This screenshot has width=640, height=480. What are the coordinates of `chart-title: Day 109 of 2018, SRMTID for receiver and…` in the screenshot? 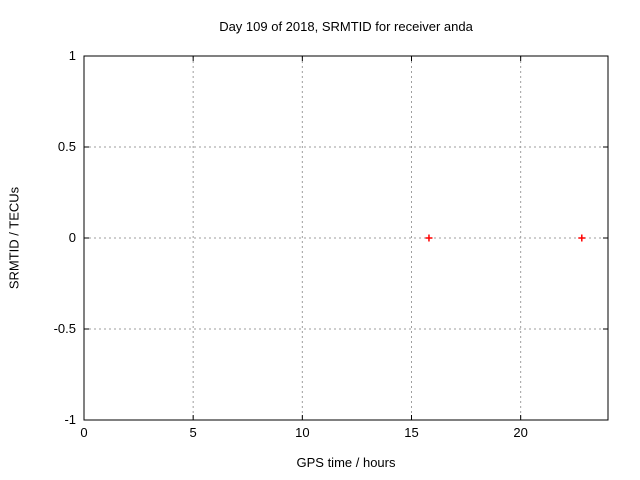 It's located at (346, 26).